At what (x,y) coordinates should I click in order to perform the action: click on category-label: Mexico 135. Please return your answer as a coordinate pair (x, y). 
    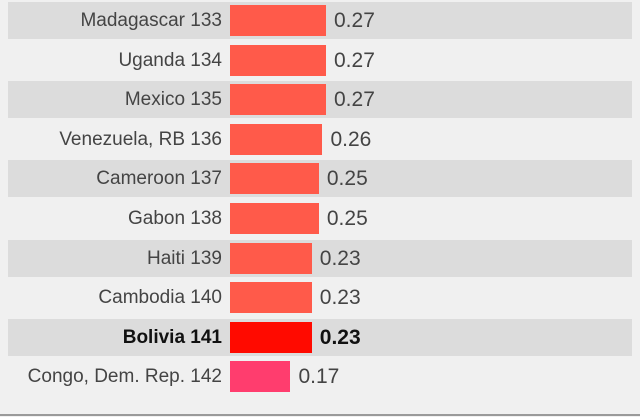
    Looking at the image, I should click on (173, 100).